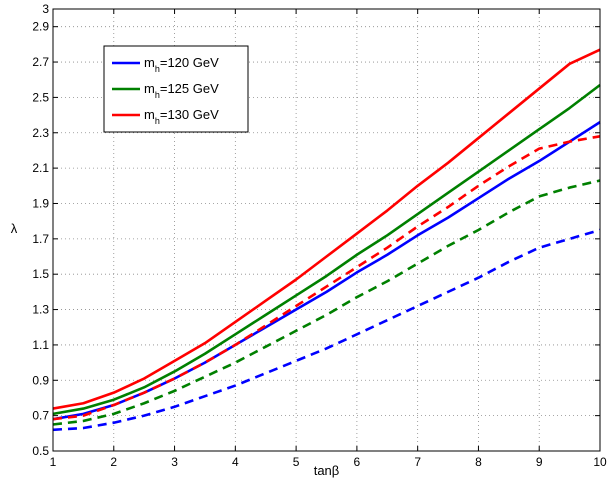 Image resolution: width=608 pixels, height=483 pixels. What do you see at coordinates (235, 462) in the screenshot?
I see `x-tick-label: 4` at bounding box center [235, 462].